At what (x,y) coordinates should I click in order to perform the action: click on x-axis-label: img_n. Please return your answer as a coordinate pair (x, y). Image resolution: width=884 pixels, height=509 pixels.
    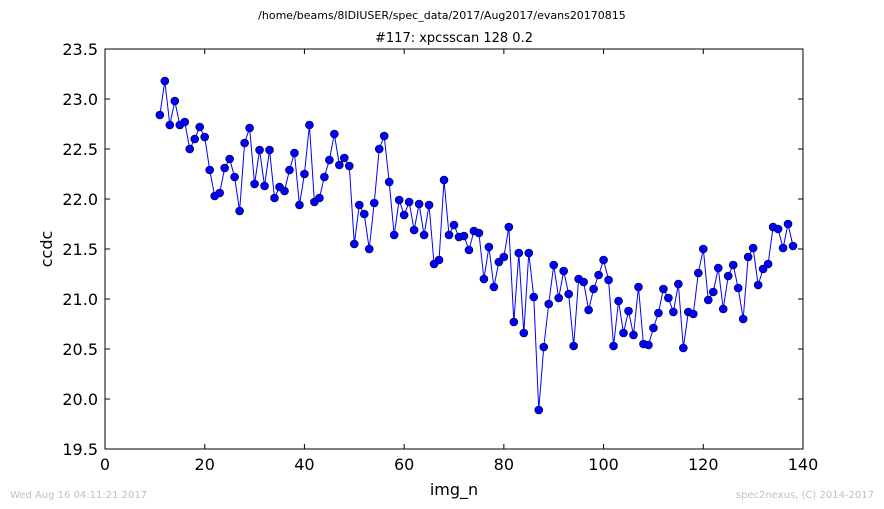
    Looking at the image, I should click on (454, 490).